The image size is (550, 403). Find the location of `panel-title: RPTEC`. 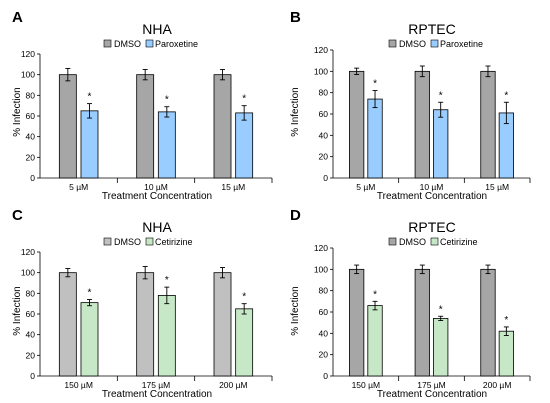

panel-title: RPTEC is located at coordinates (431, 227).